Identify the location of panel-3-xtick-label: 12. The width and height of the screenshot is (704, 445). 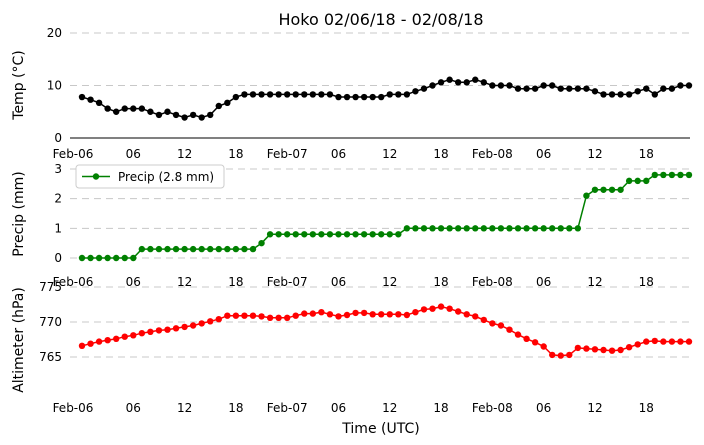
(389, 408).